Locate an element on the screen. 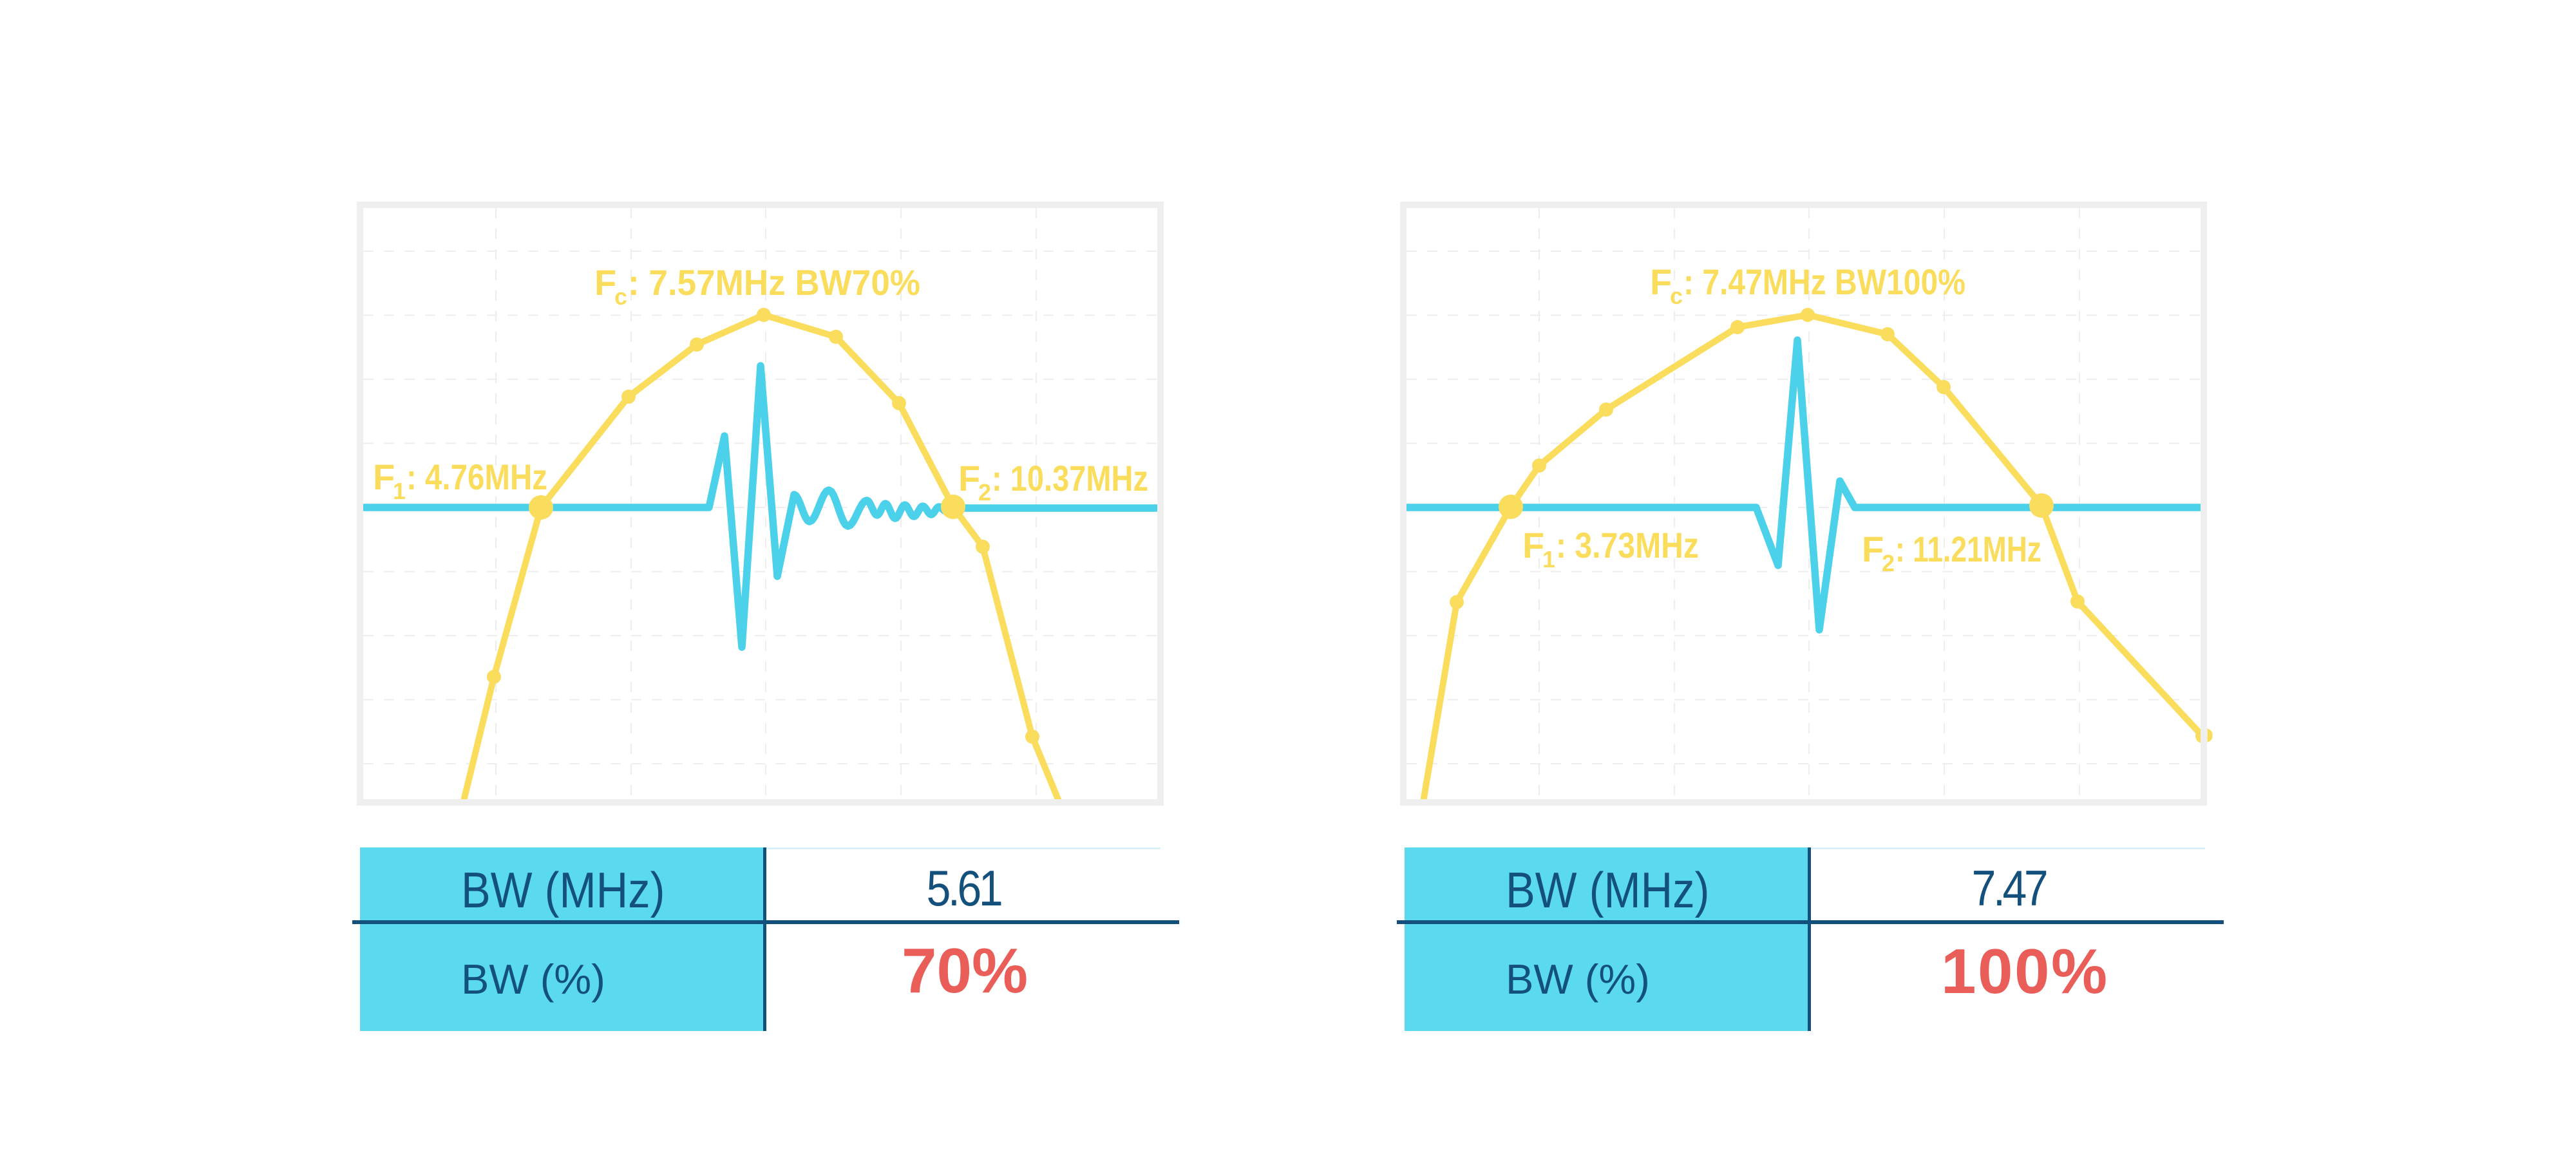 The width and height of the screenshot is (2576, 1154). svg-text:: 7.47MHz BW100%: : 7.47MHz BW100% is located at coordinates (1824, 281).